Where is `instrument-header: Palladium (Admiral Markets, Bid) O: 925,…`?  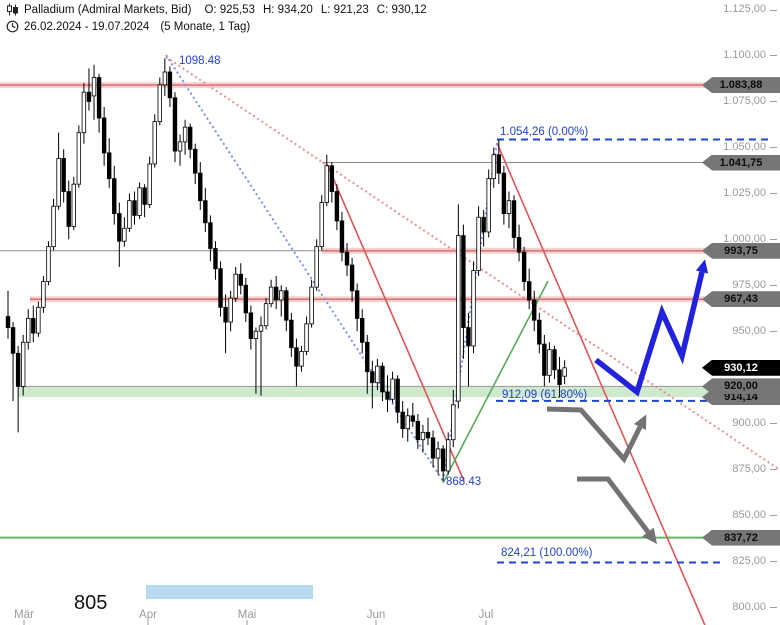
instrument-header: Palladium (Admiral Markets, Bid) O: 925,… is located at coordinates (216, 9).